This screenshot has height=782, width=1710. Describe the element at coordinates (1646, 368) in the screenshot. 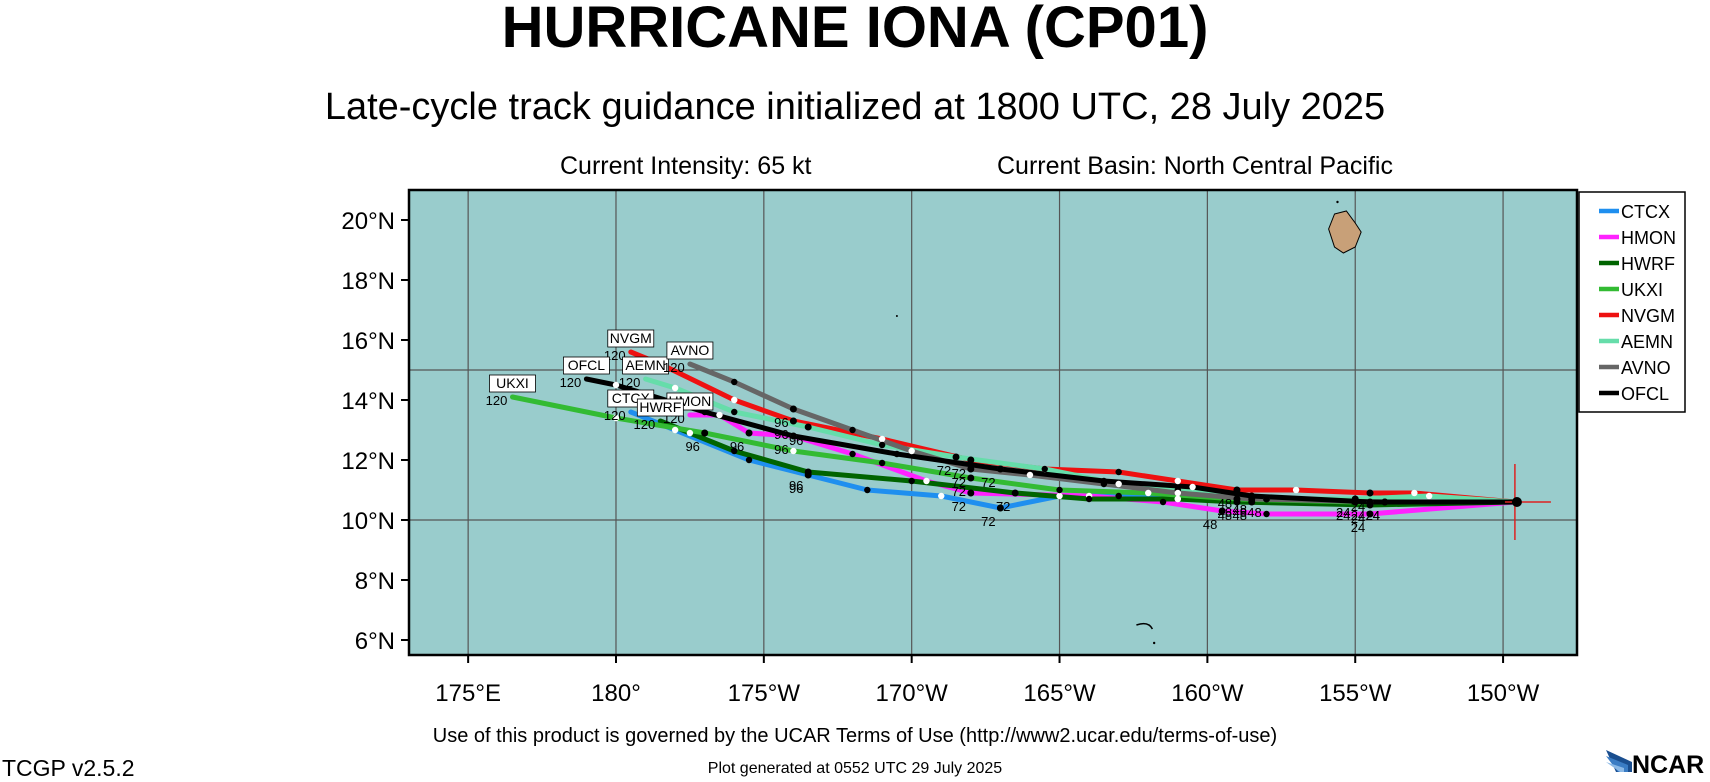

I see `legend-label-avno: AVNO` at that location.